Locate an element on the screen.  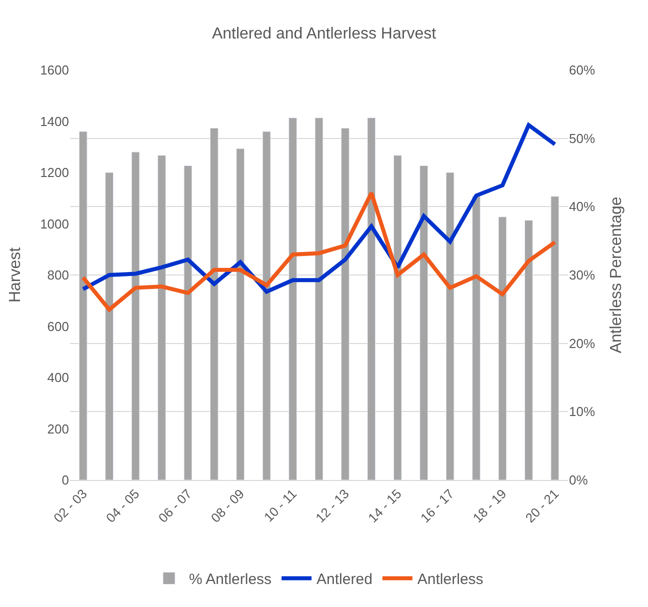
y2-tick-label: 50% is located at coordinates (582, 138).